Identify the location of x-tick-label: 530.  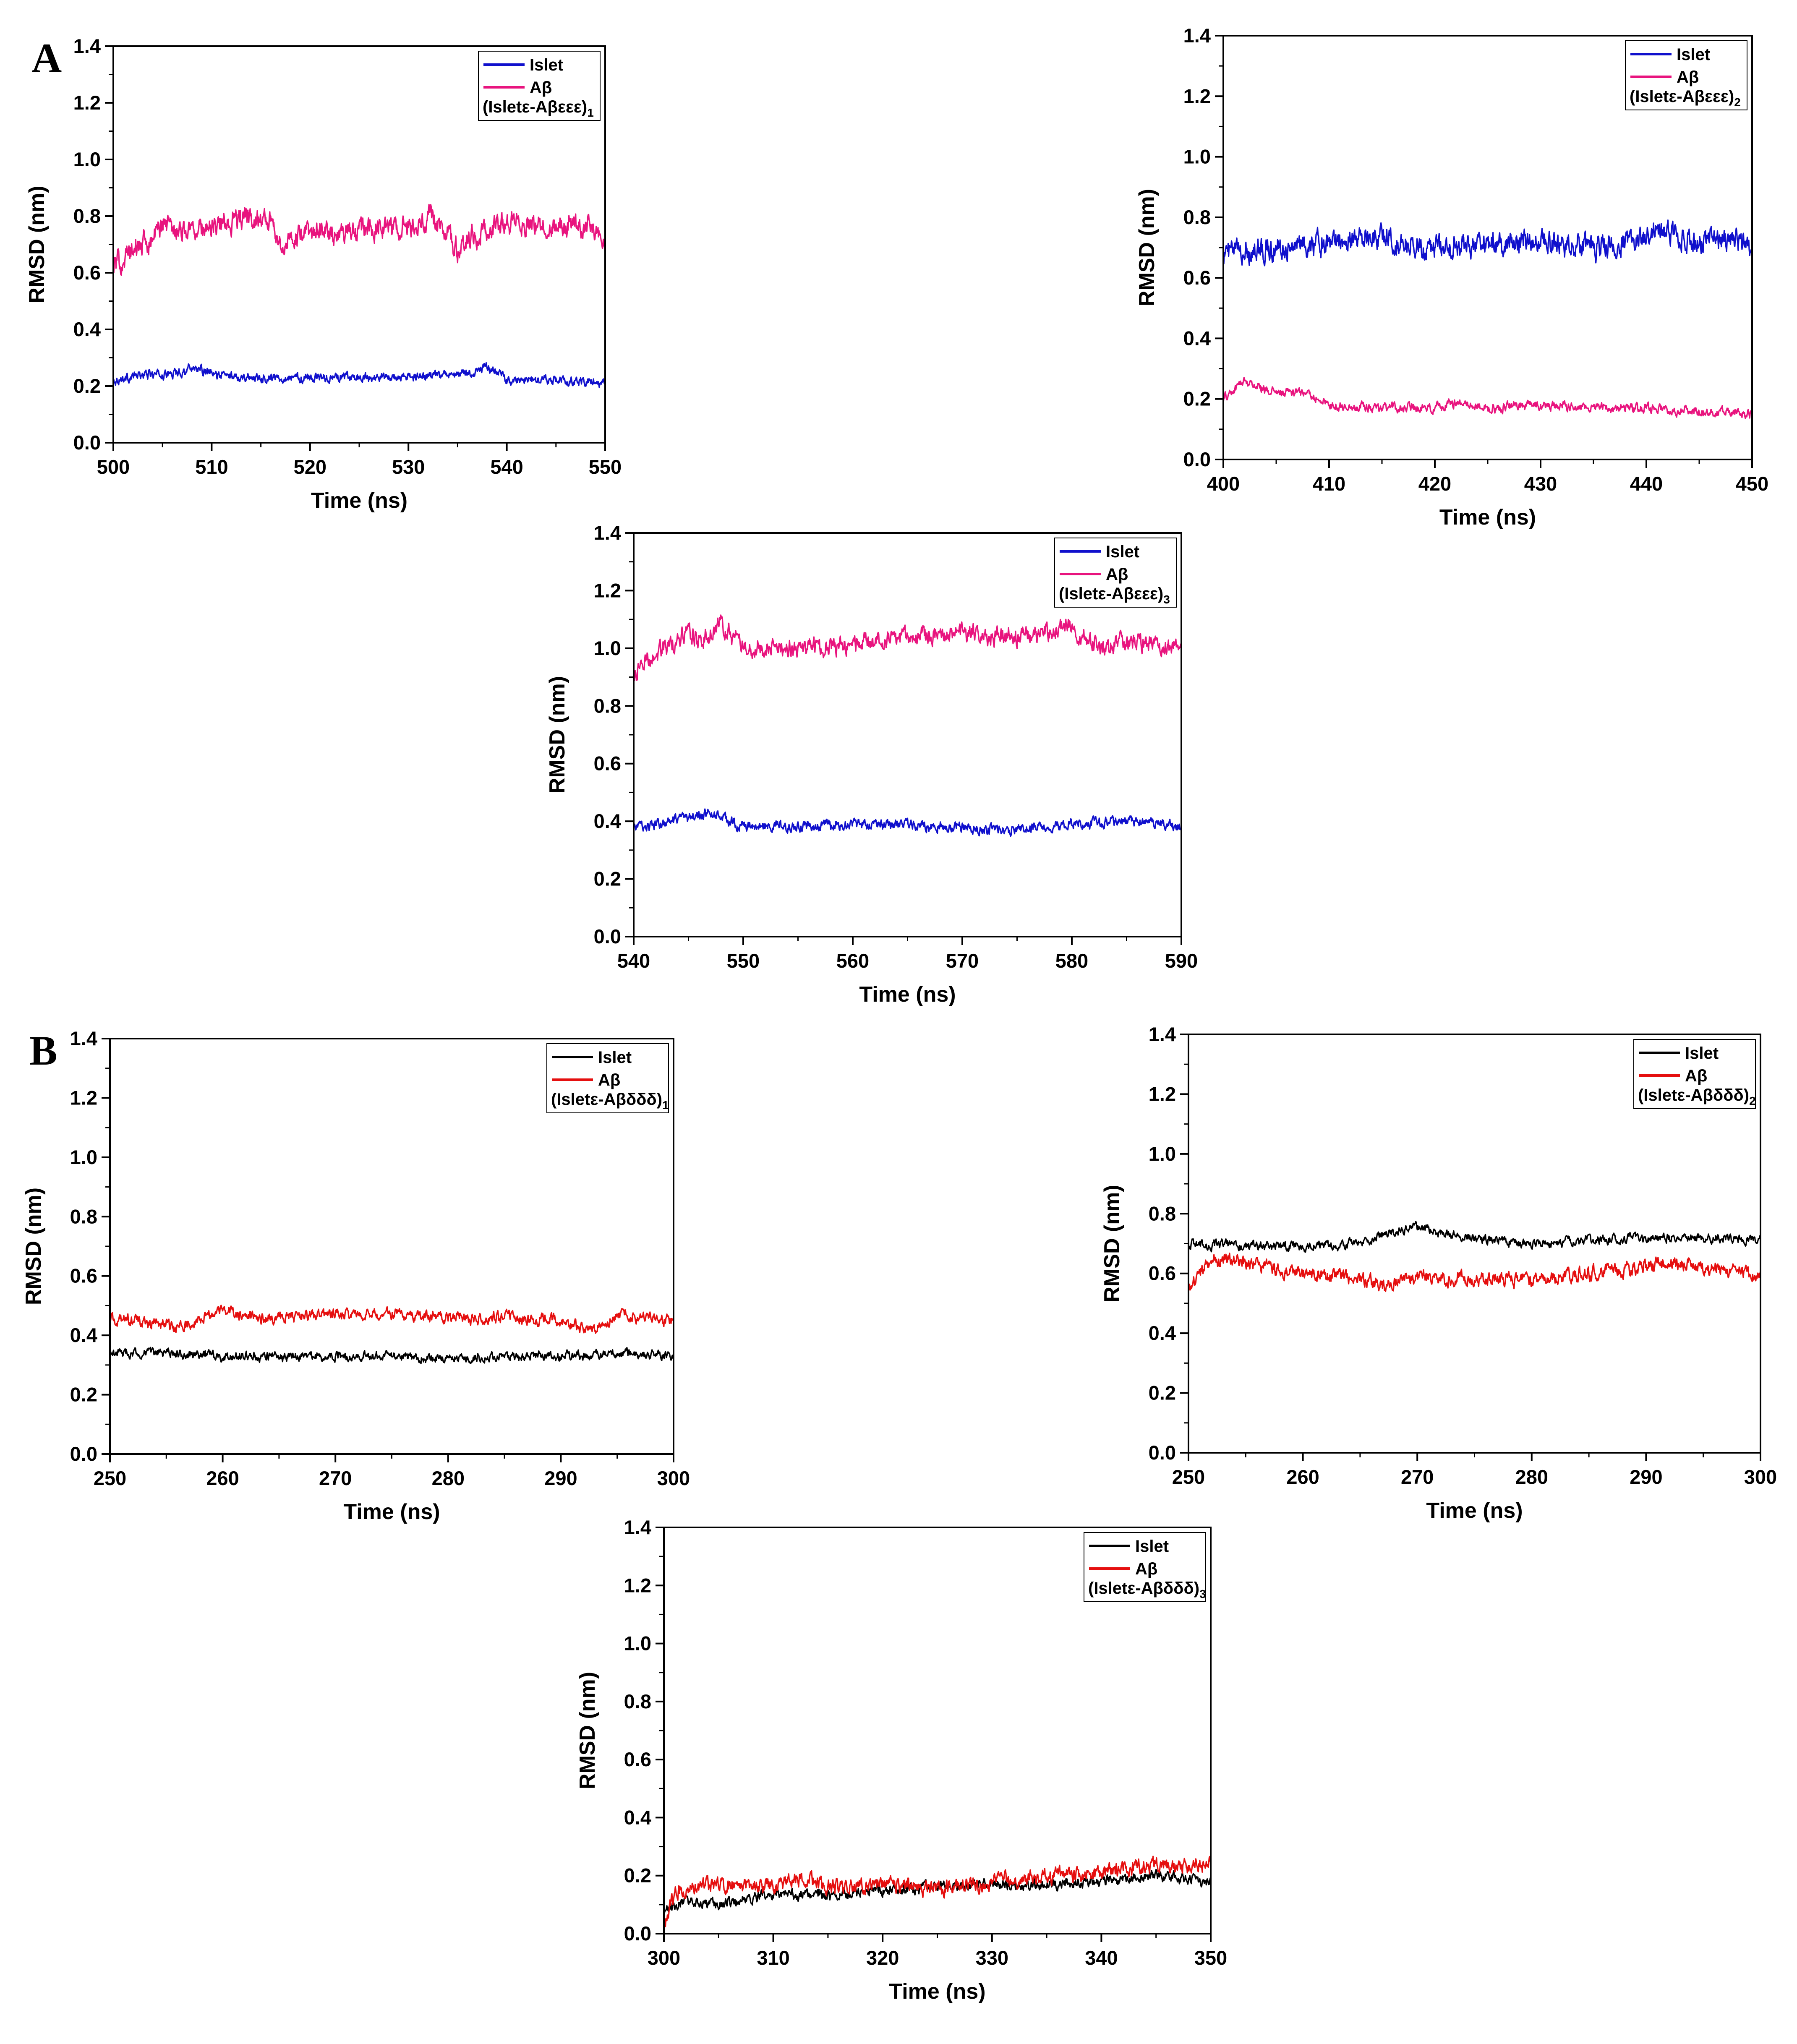
(408, 467).